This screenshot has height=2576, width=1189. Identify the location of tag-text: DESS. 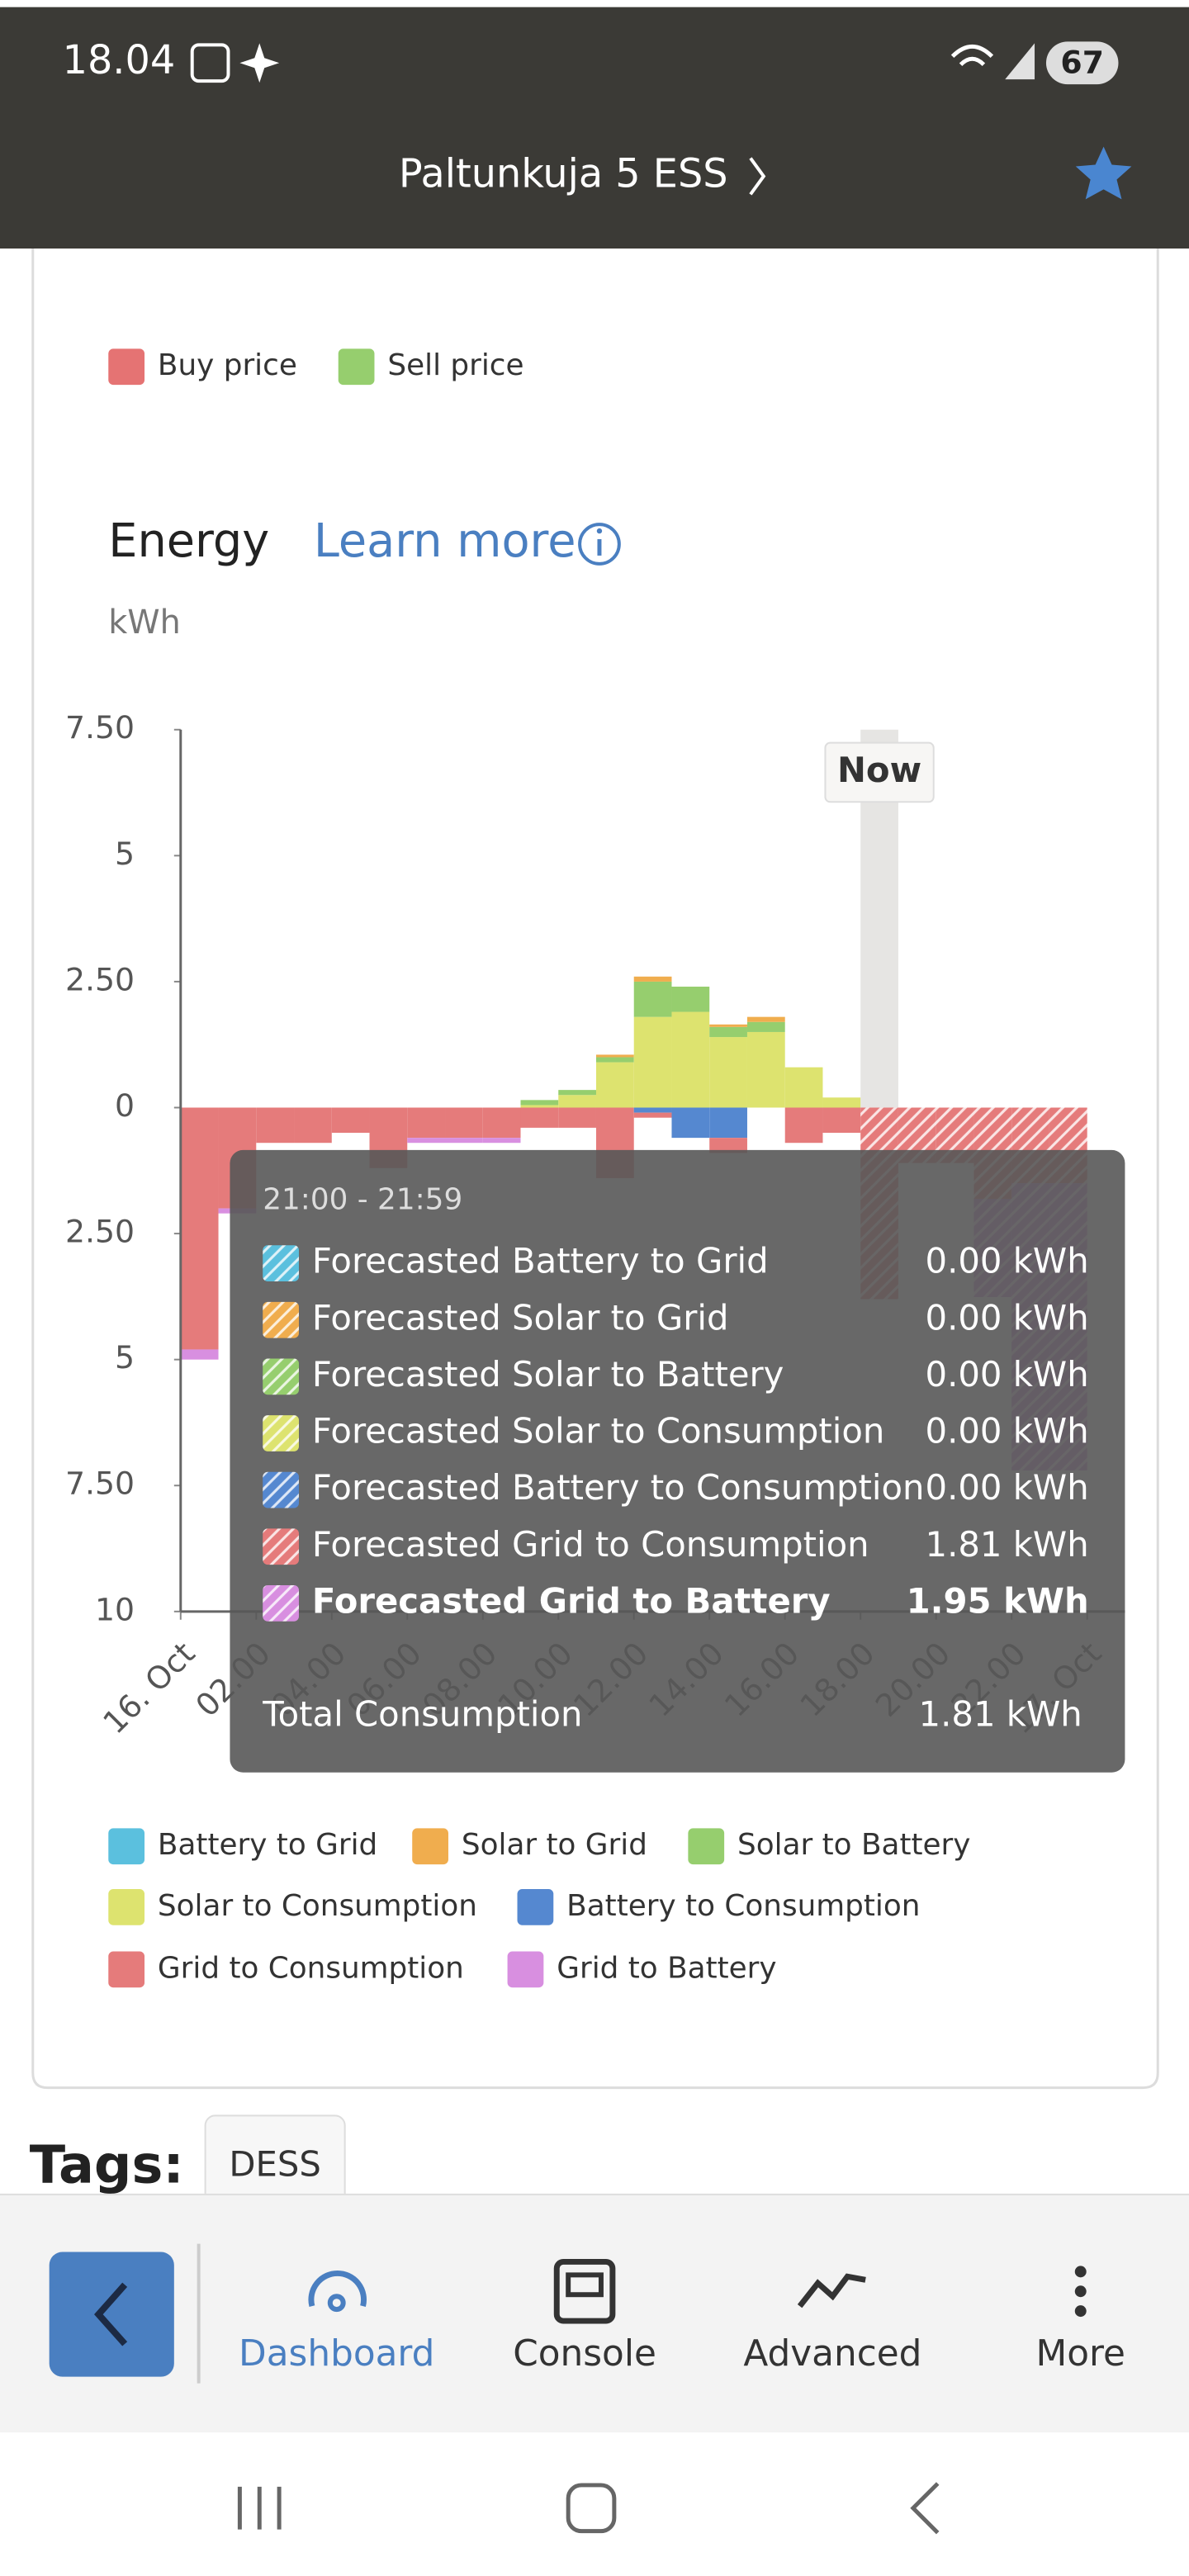
(275, 2164).